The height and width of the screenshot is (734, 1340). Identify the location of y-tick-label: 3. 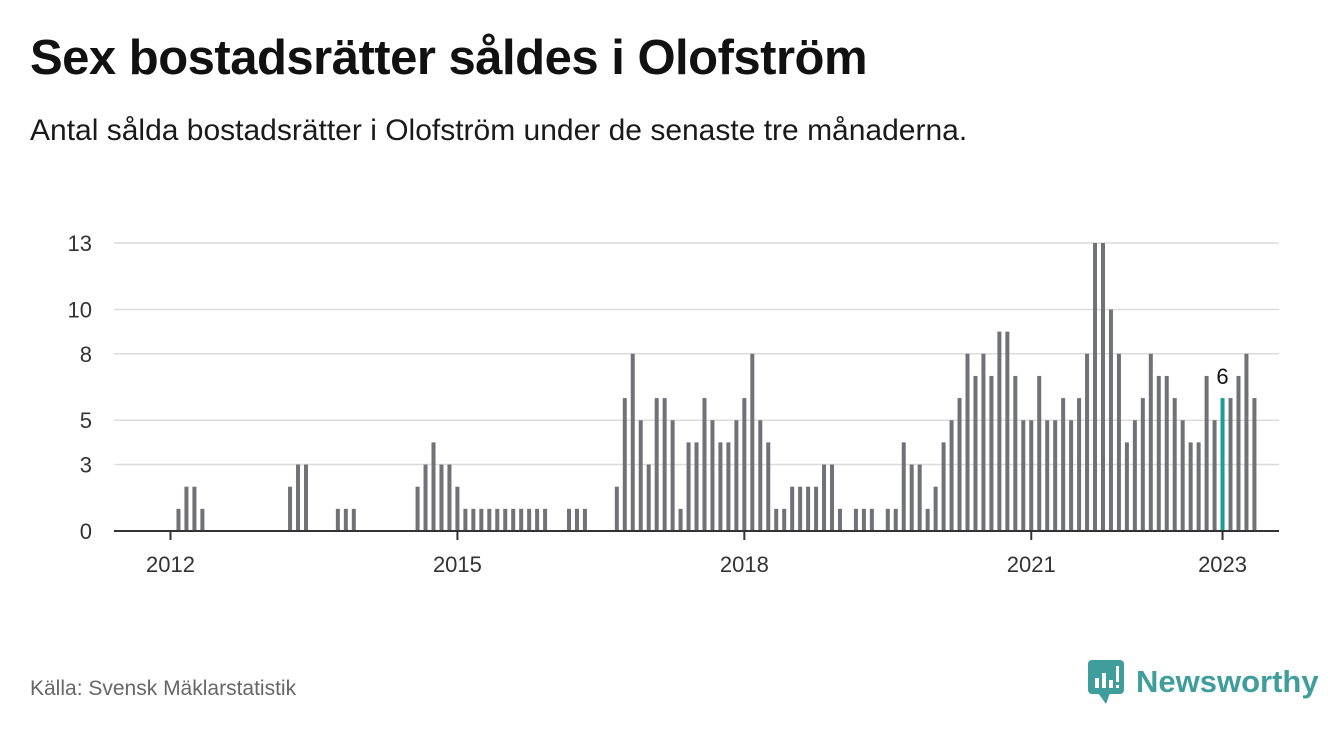
(86, 465).